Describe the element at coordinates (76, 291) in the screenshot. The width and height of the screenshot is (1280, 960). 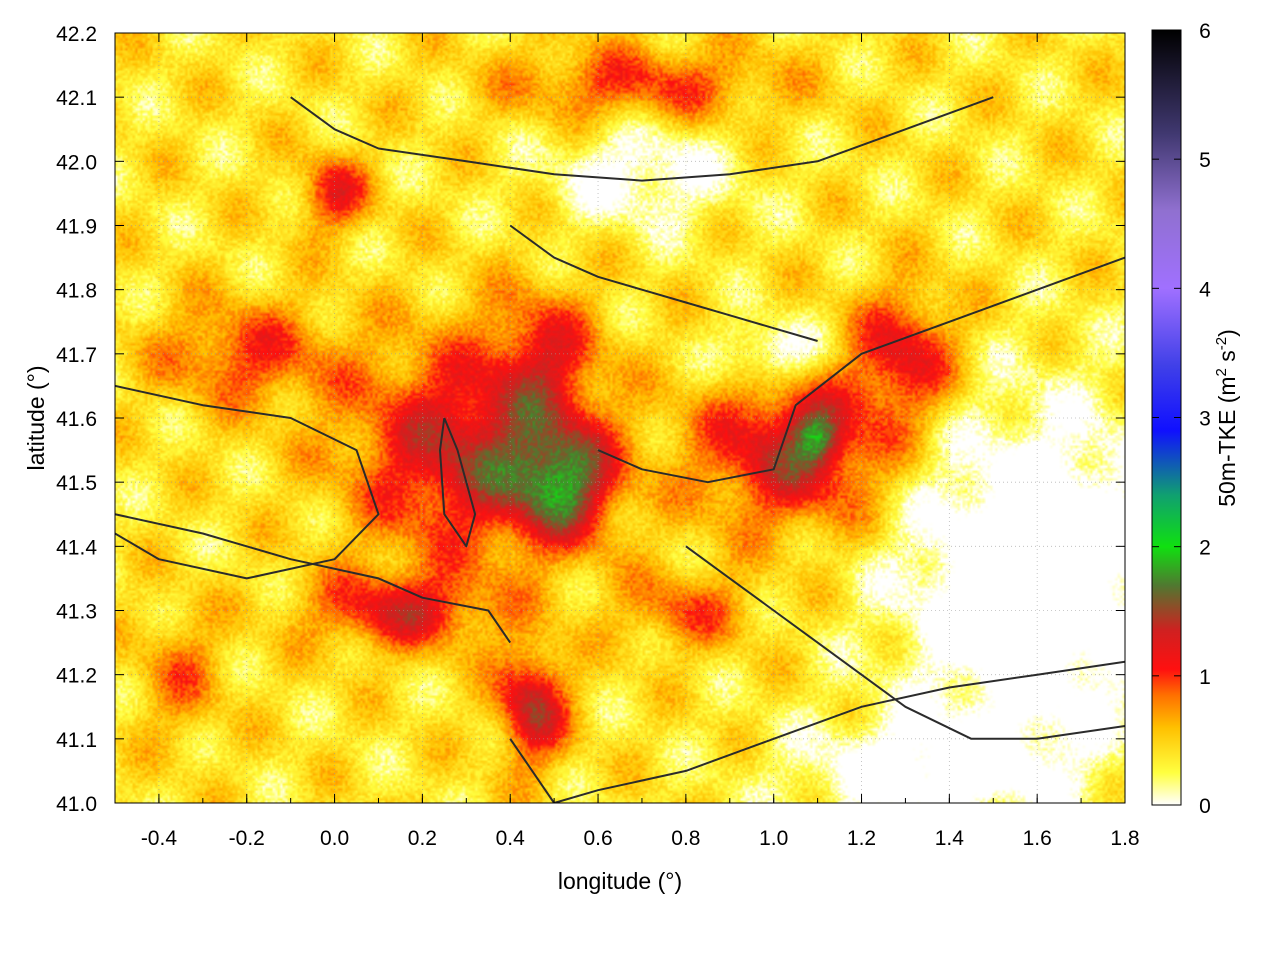
I see `y-tick-label: 41.8` at that location.